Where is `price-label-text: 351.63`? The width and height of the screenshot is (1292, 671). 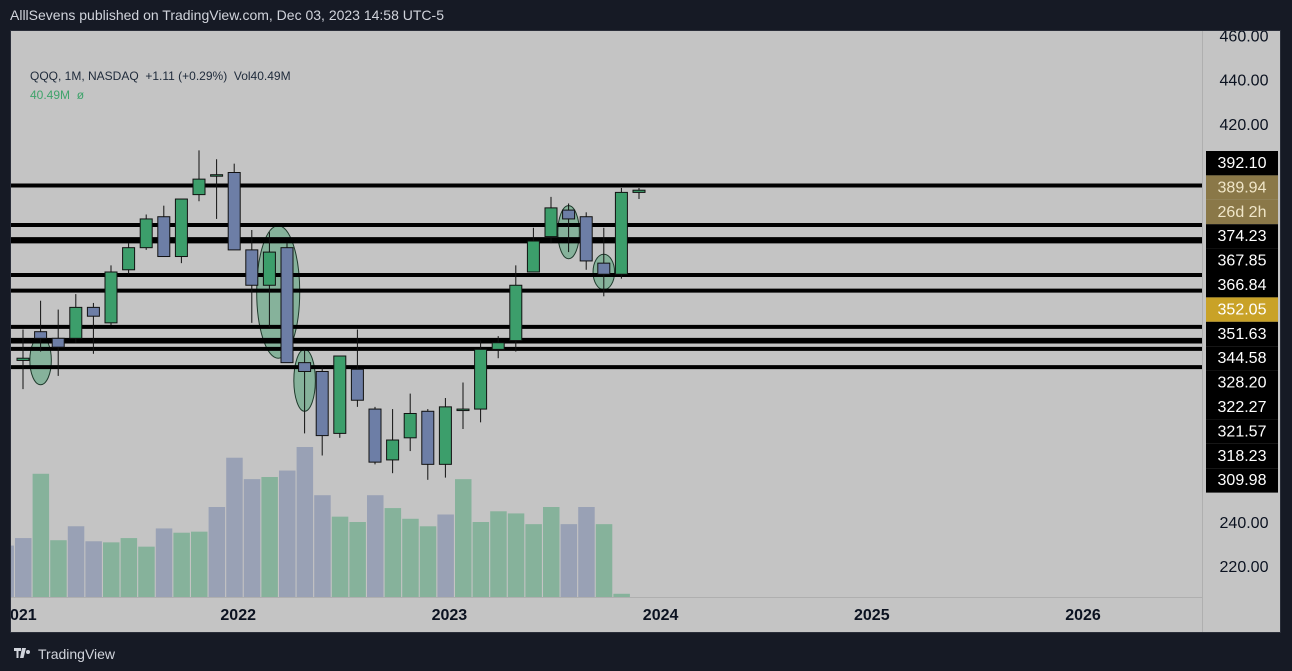
price-label-text: 351.63 is located at coordinates (1242, 334).